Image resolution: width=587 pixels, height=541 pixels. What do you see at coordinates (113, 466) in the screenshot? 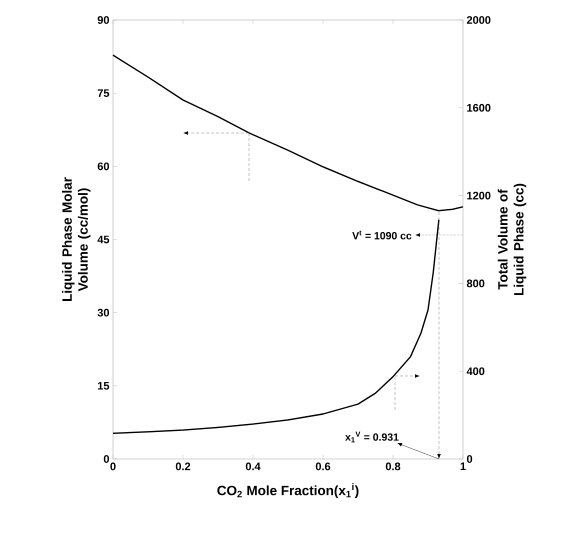
I see `x-tick-label: 0` at bounding box center [113, 466].